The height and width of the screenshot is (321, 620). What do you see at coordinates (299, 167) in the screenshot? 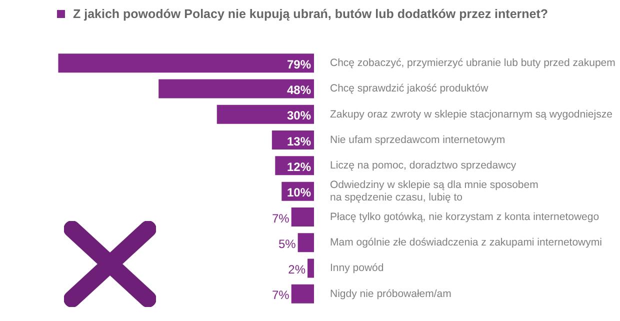
I see `data-label: 12%` at bounding box center [299, 167].